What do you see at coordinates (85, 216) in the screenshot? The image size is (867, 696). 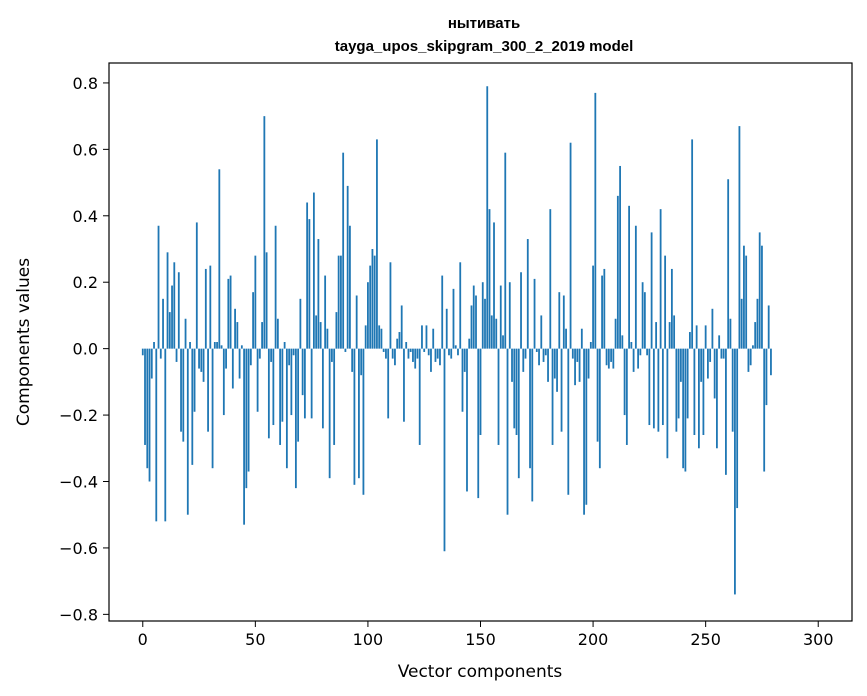 I see `y-tick-label: 0.4` at bounding box center [85, 216].